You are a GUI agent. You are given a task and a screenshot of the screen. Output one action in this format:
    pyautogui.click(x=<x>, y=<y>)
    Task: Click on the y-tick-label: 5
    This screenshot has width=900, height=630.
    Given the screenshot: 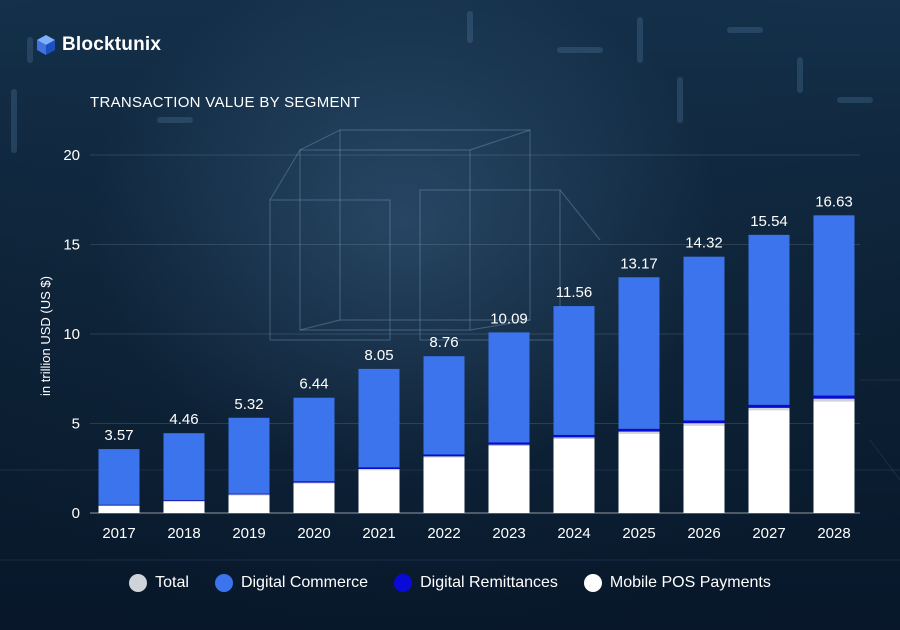 What is the action you would take?
    pyautogui.click(x=76, y=424)
    